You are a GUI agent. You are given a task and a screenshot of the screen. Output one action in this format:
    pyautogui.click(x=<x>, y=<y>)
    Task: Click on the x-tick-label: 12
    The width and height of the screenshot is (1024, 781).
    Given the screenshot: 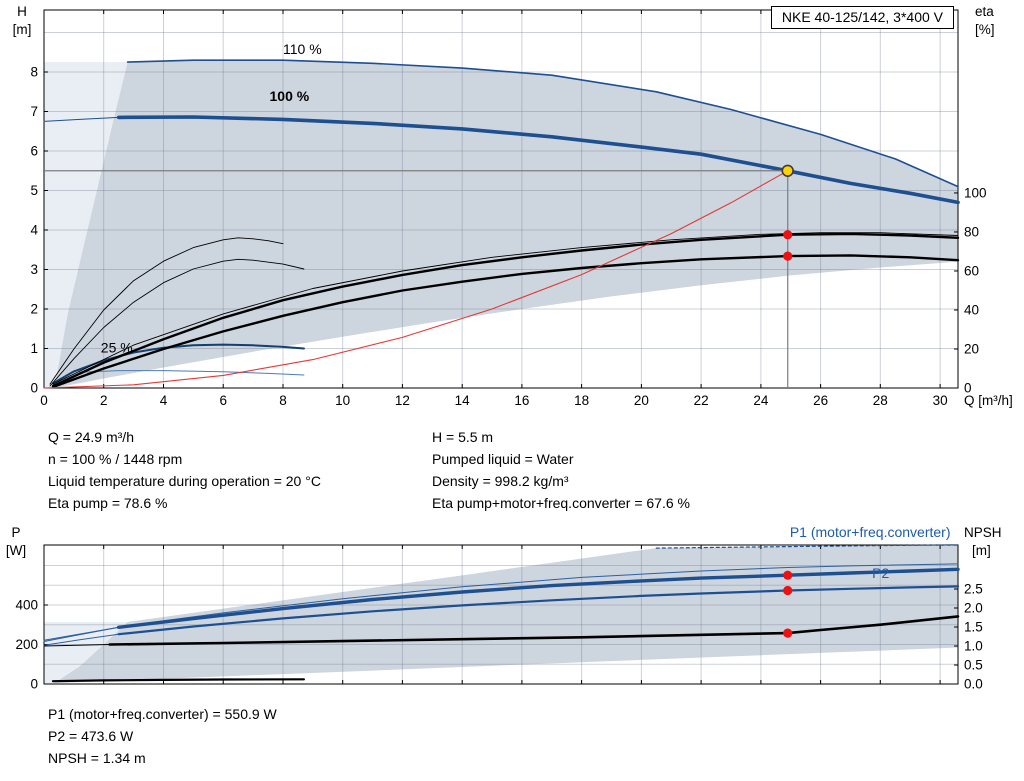 What is the action you would take?
    pyautogui.click(x=402, y=400)
    